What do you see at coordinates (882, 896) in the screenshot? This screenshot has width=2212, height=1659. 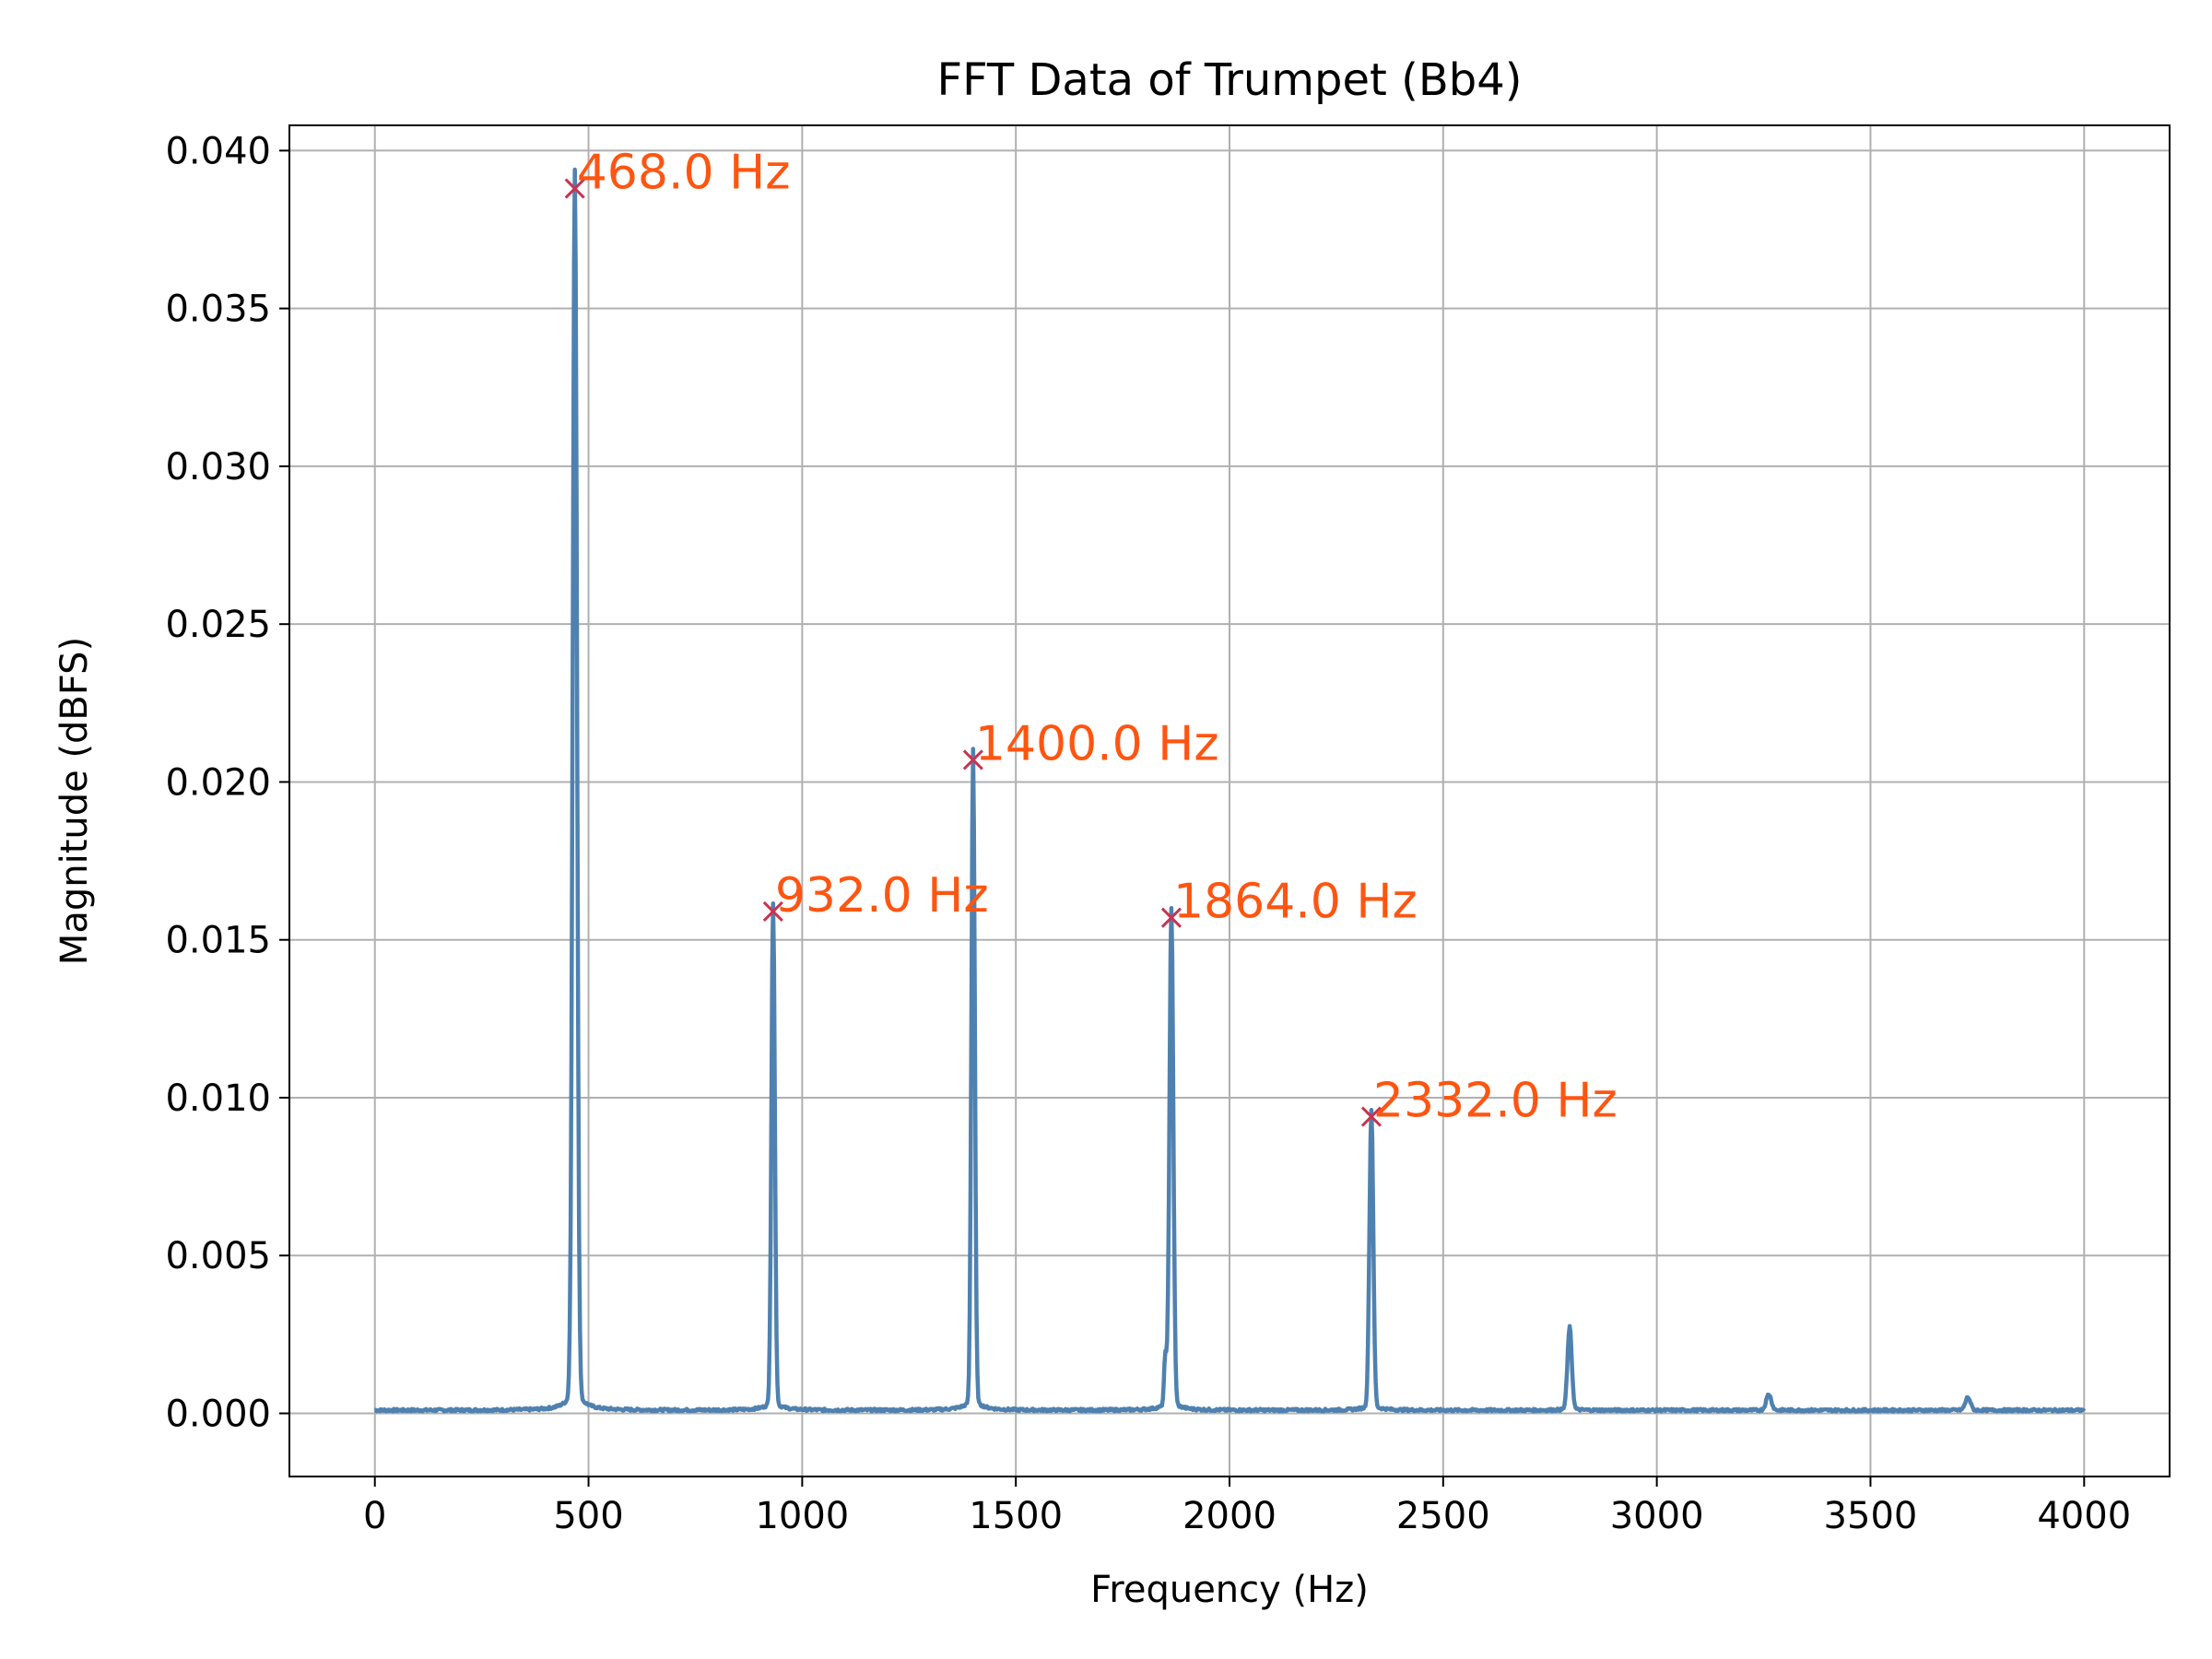 I see `peak-label: 932.0 Hz` at bounding box center [882, 896].